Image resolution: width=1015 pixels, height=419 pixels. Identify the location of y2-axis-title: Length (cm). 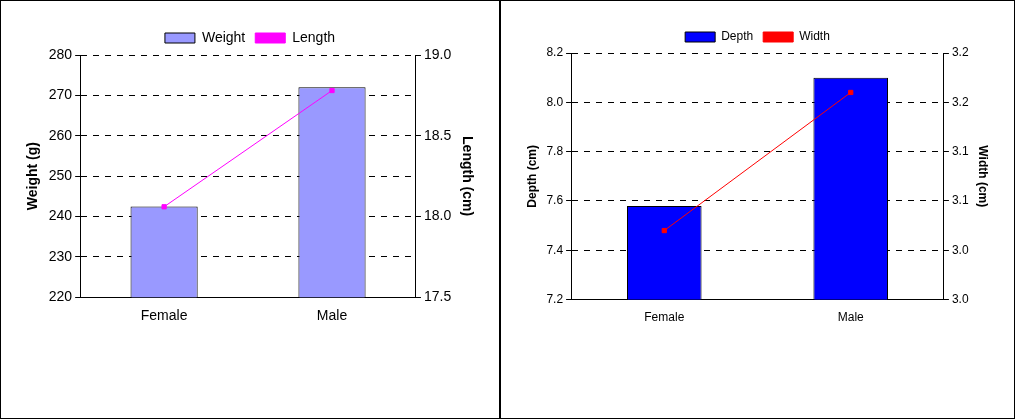
(467, 176).